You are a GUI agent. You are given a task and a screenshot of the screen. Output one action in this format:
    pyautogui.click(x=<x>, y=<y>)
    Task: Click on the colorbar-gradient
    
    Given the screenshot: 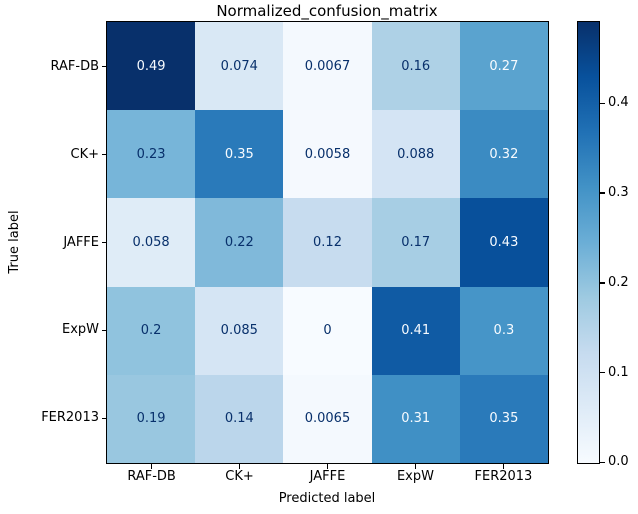 What is the action you would take?
    pyautogui.click(x=588, y=242)
    